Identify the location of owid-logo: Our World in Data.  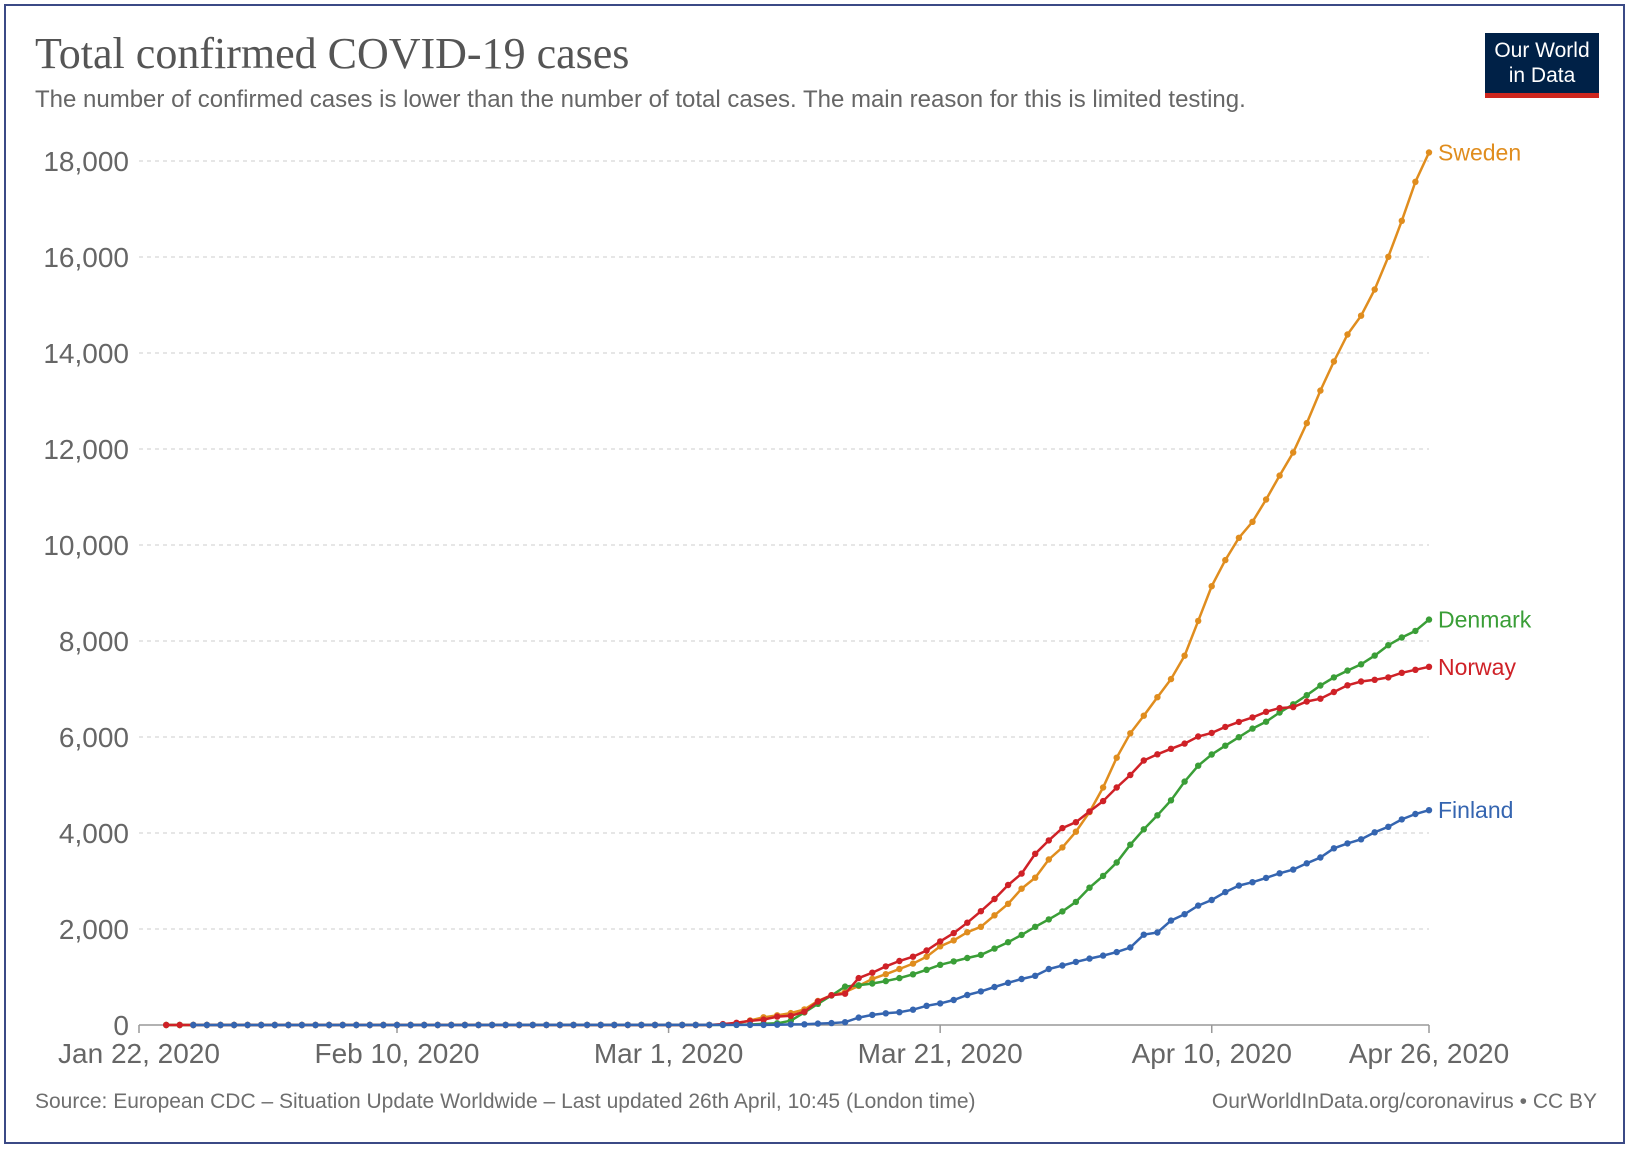
(1542, 65).